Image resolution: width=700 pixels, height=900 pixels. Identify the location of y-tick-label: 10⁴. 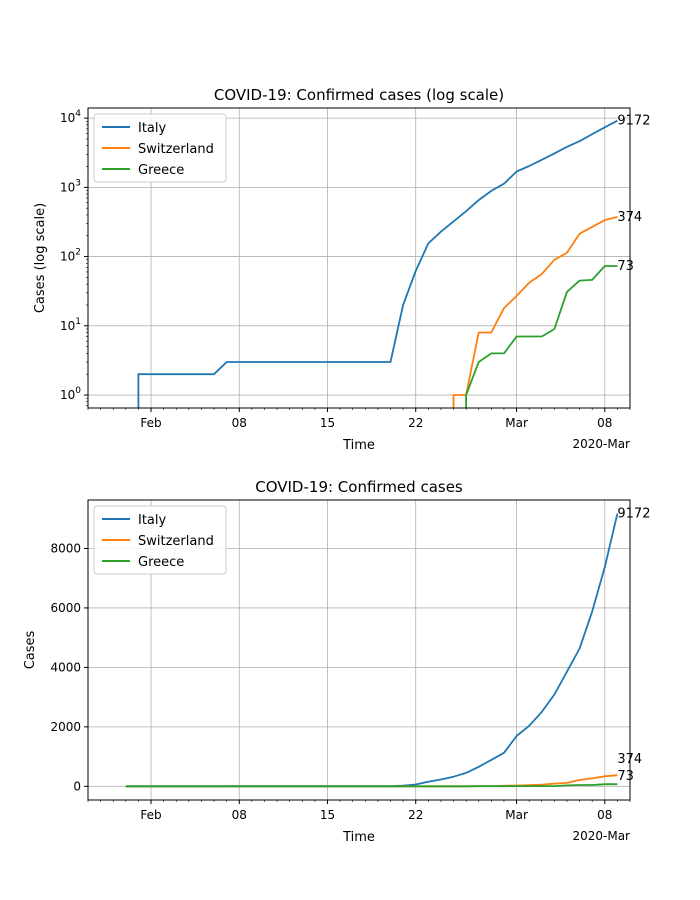
(70, 117).